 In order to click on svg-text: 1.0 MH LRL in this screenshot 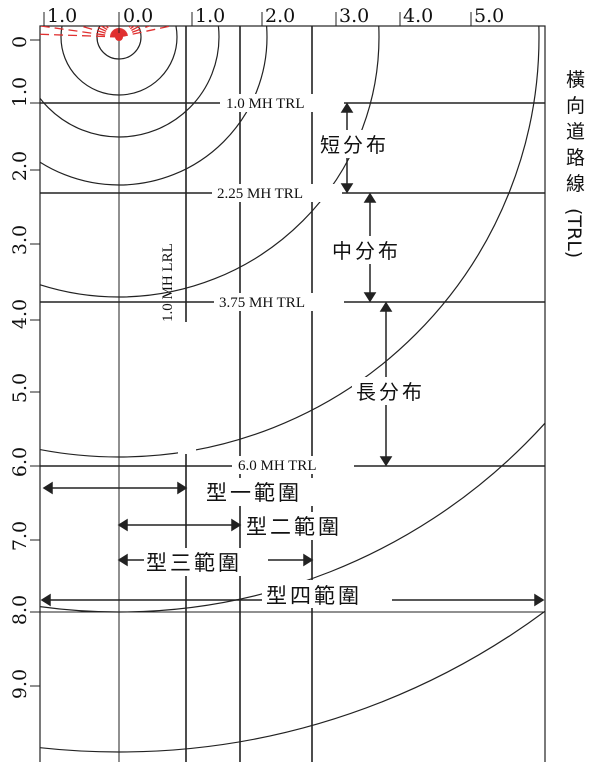, I will do `click(168, 282)`.